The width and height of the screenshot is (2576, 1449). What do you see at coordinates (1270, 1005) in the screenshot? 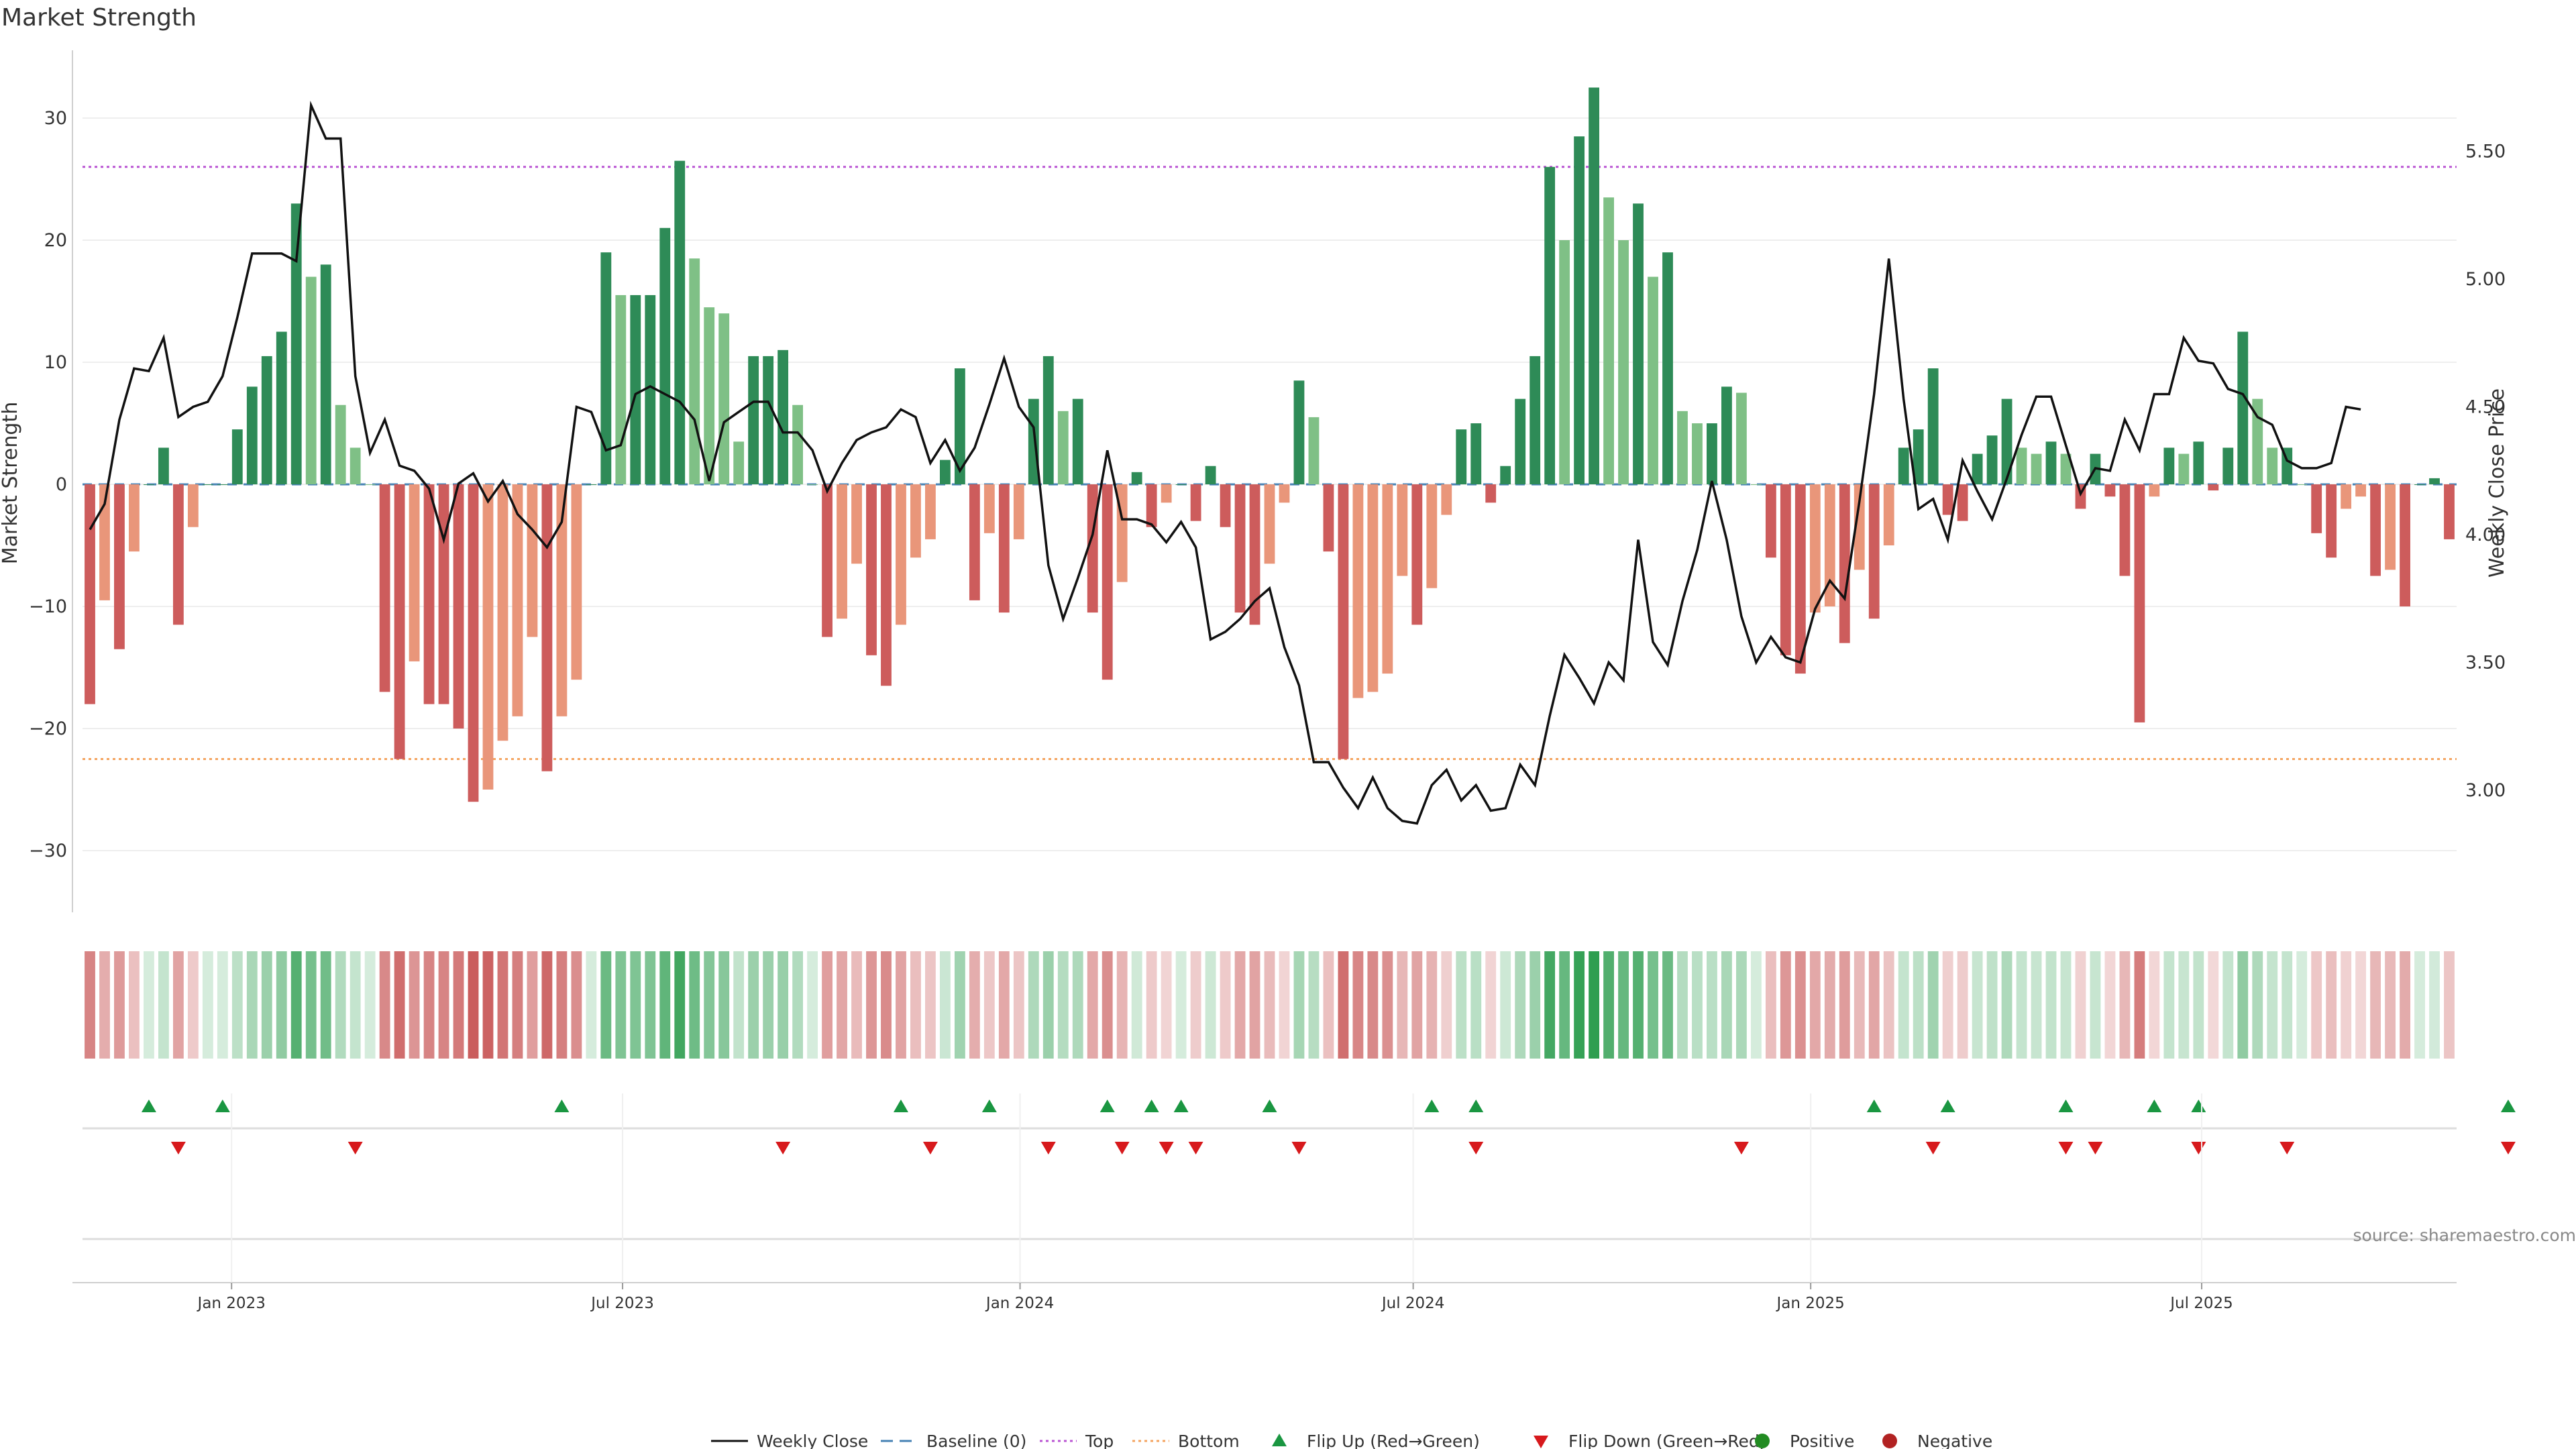
I see `strength-heat-strip` at bounding box center [1270, 1005].